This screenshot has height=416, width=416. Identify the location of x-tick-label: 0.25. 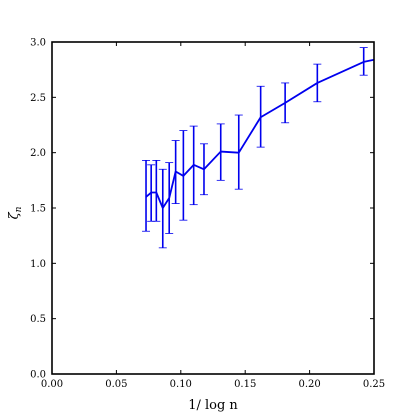
(374, 384).